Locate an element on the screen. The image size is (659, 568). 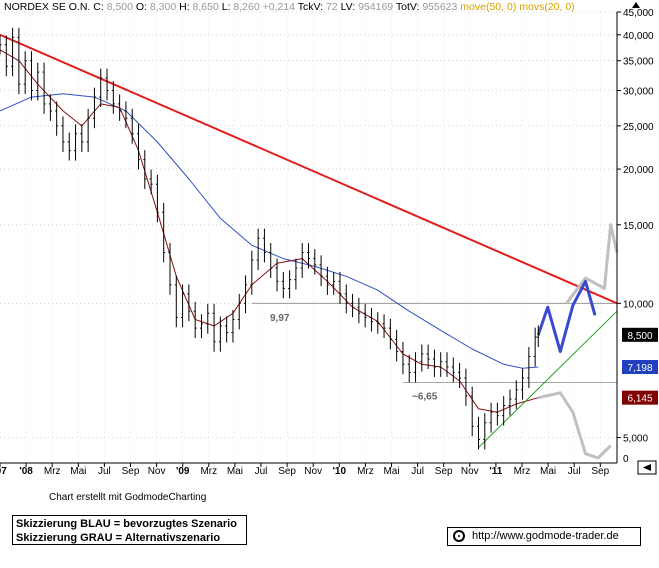
header-field-value: 72 is located at coordinates (331, 7).